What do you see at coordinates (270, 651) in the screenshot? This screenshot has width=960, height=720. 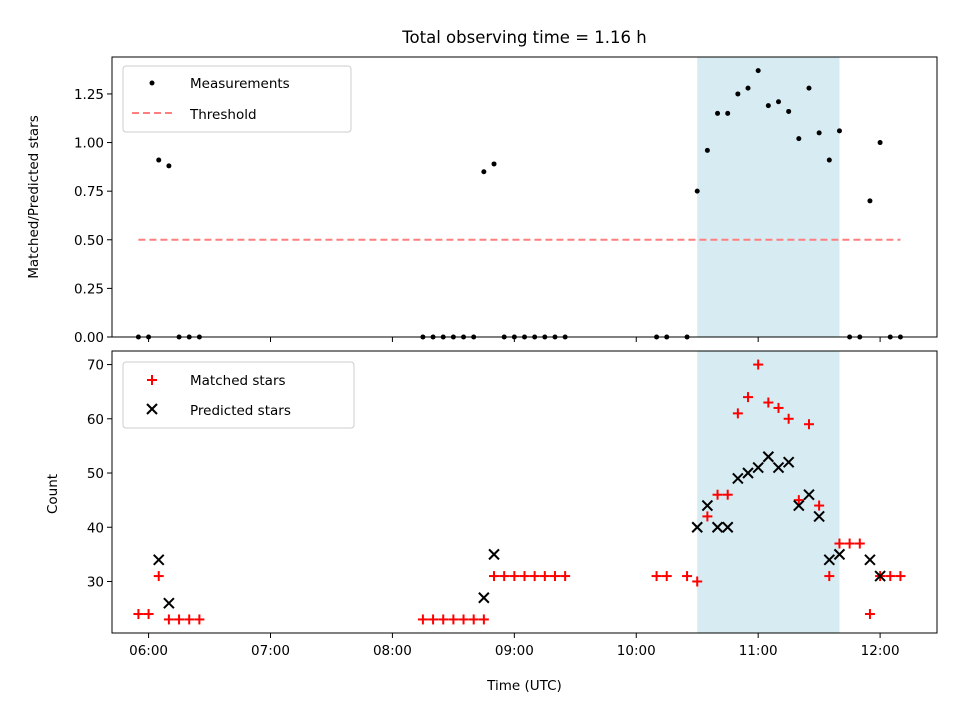 I see `x-tick-label: 07:00` at bounding box center [270, 651].